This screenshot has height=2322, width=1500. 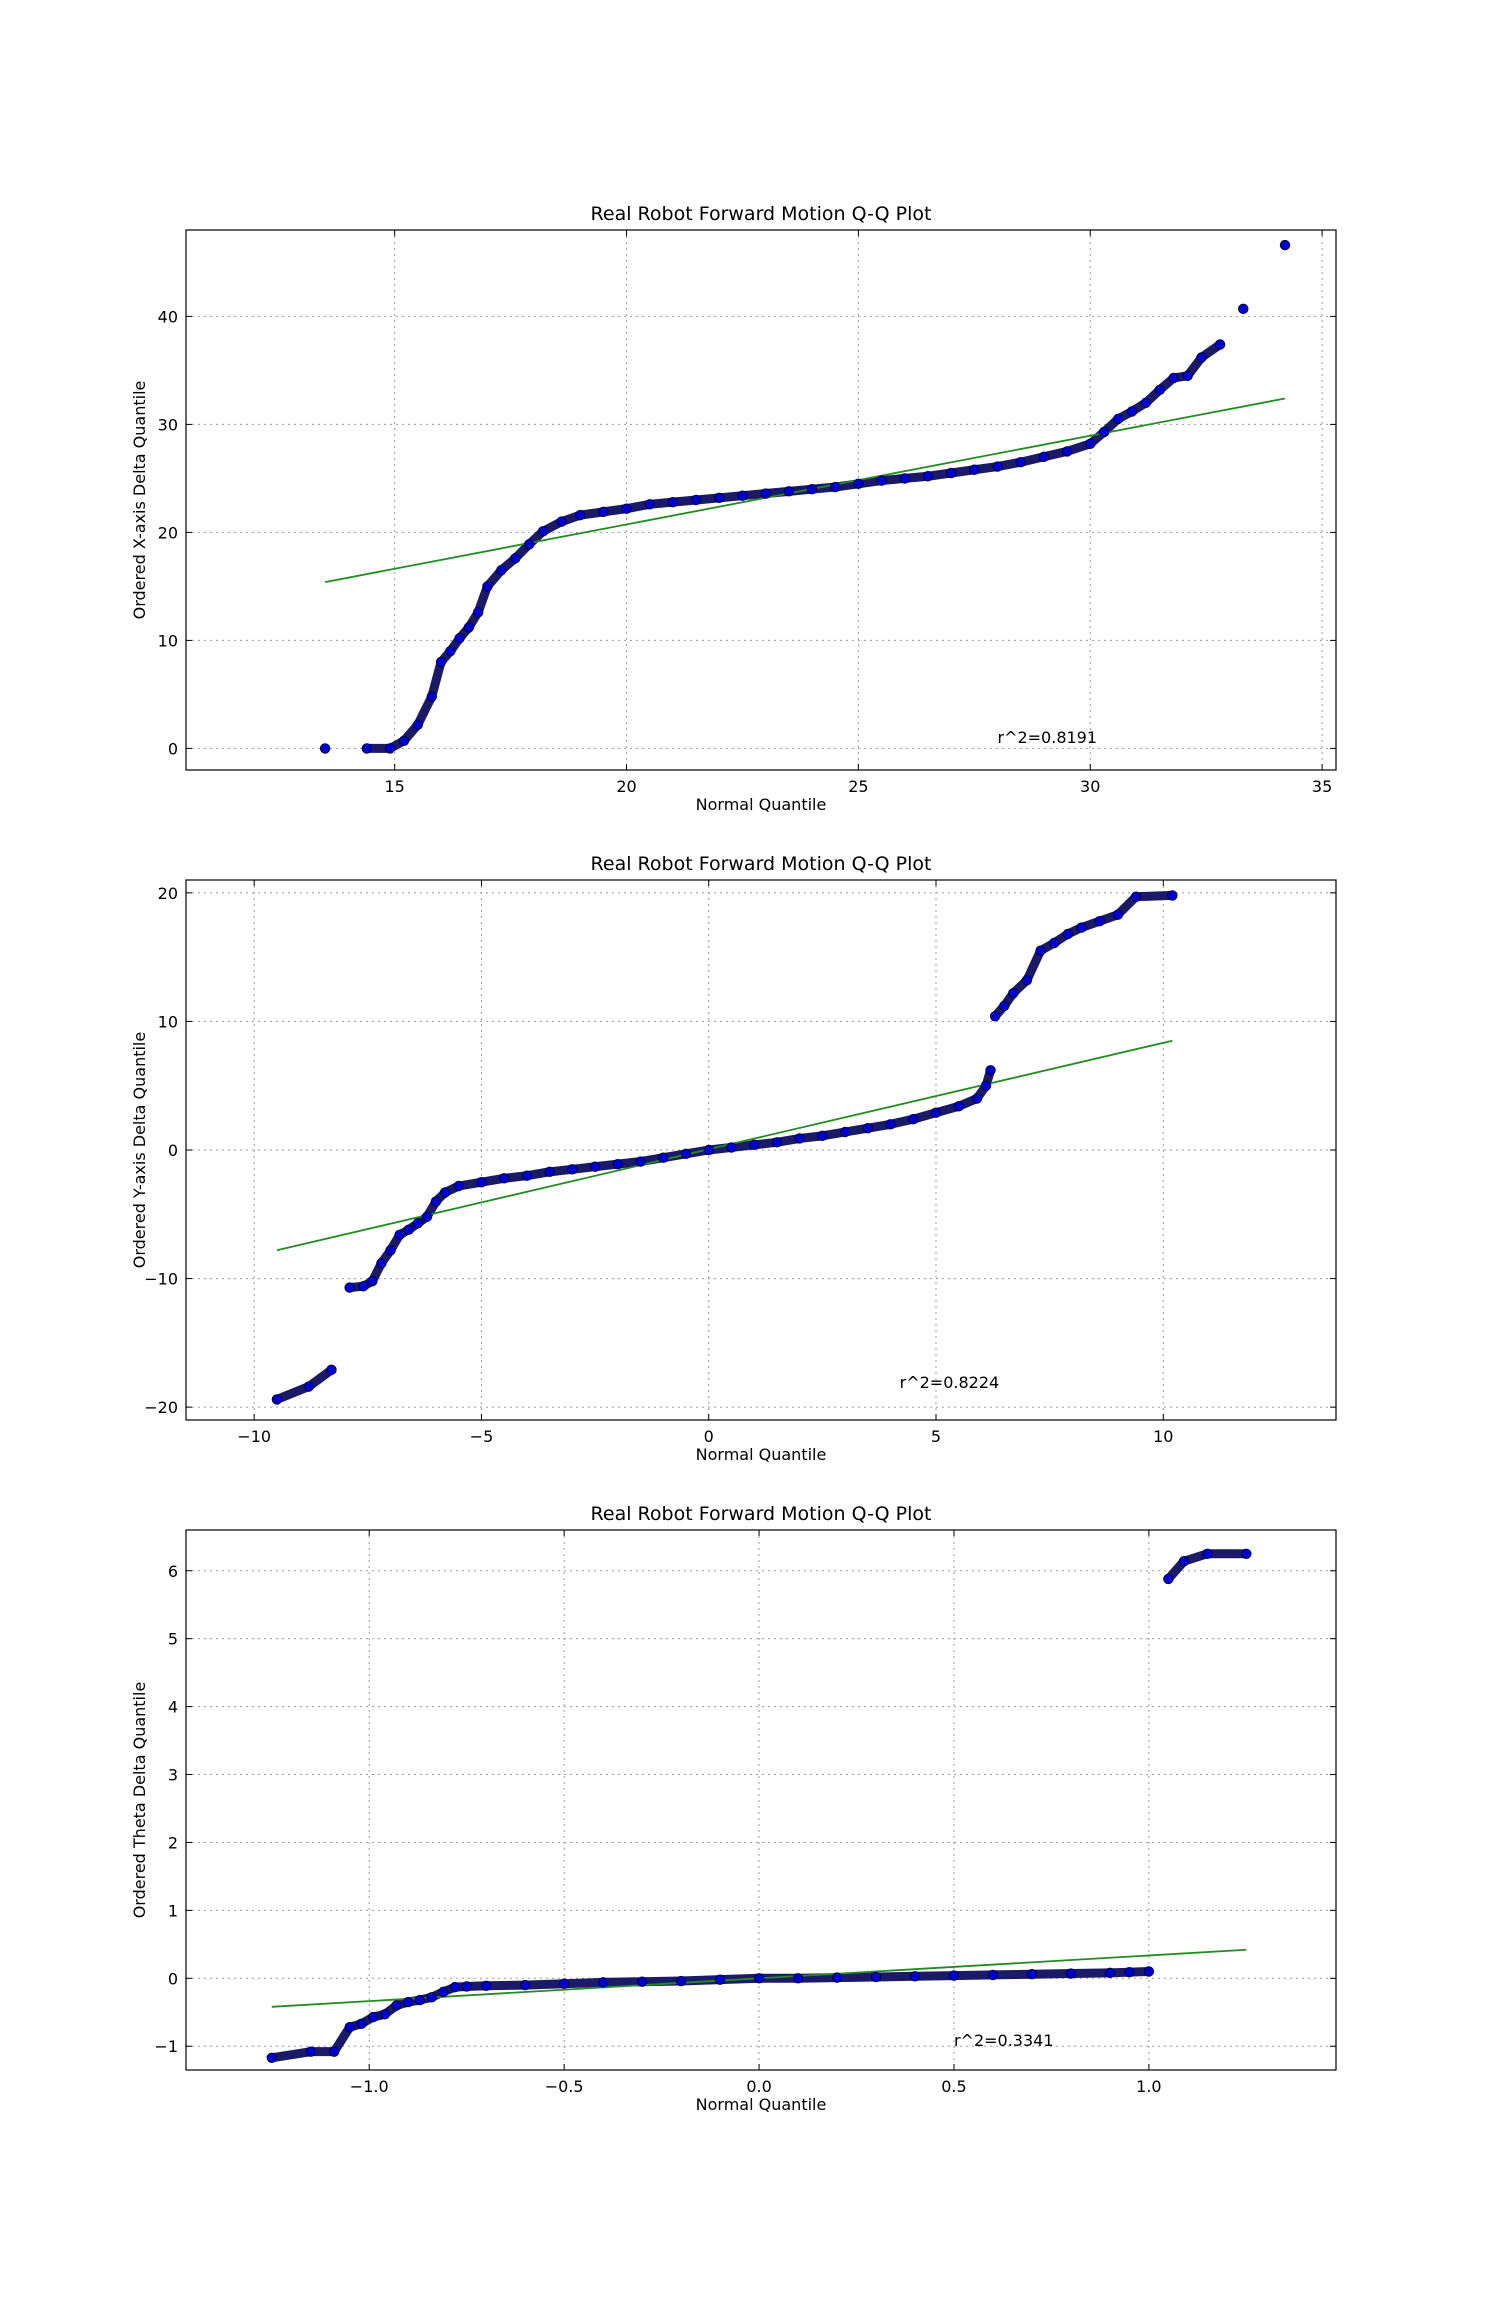 I want to click on data-layer, so click(x=724, y=1147).